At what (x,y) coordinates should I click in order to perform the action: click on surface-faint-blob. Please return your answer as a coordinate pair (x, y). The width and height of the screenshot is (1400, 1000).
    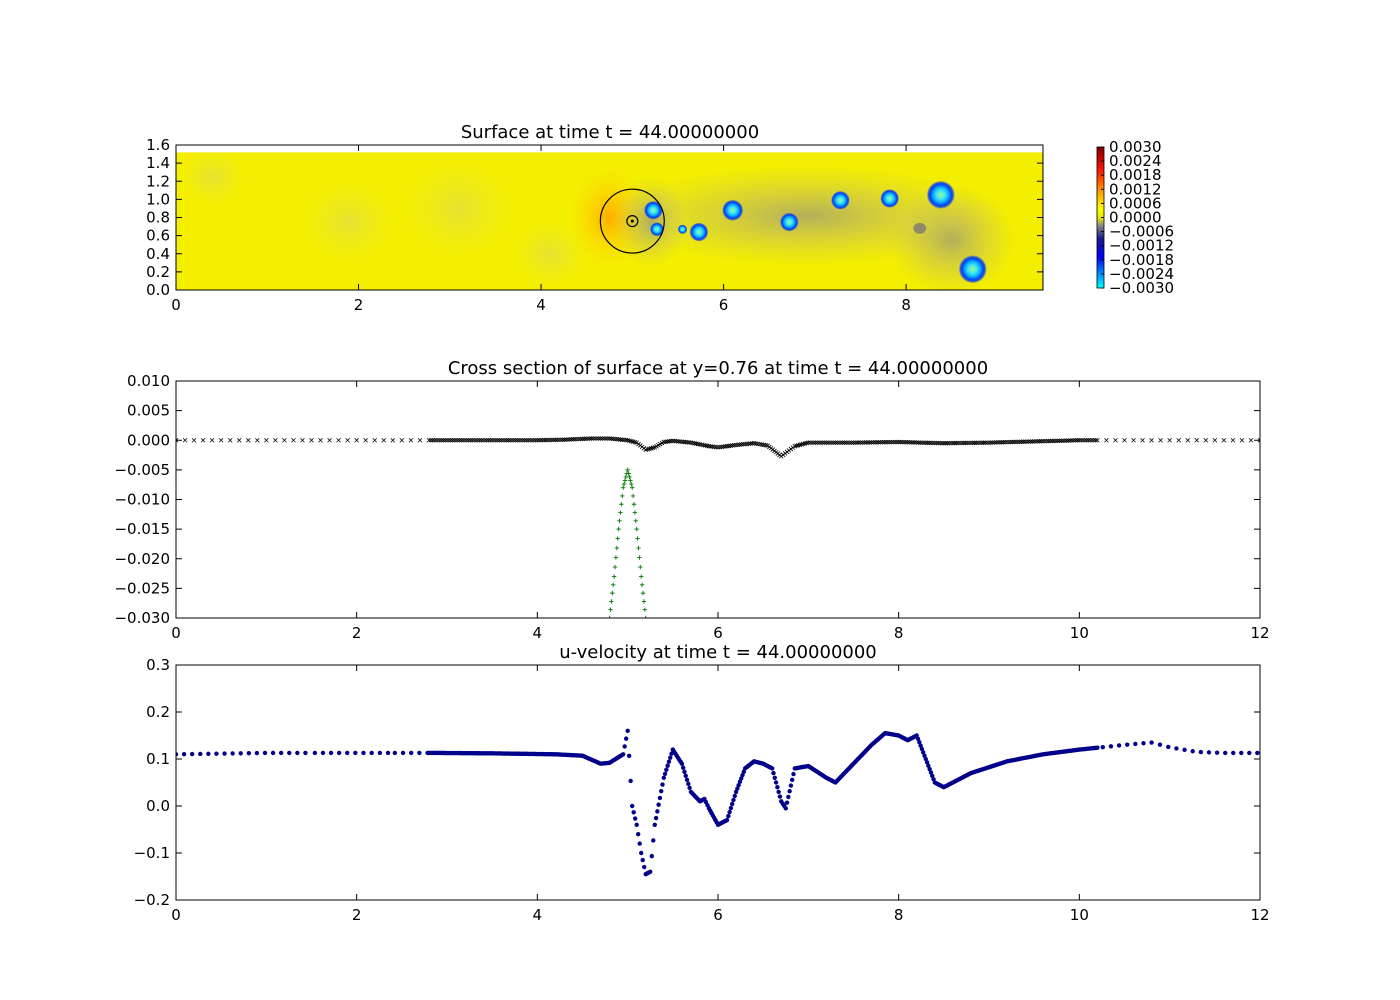
    Looking at the image, I should click on (459, 208).